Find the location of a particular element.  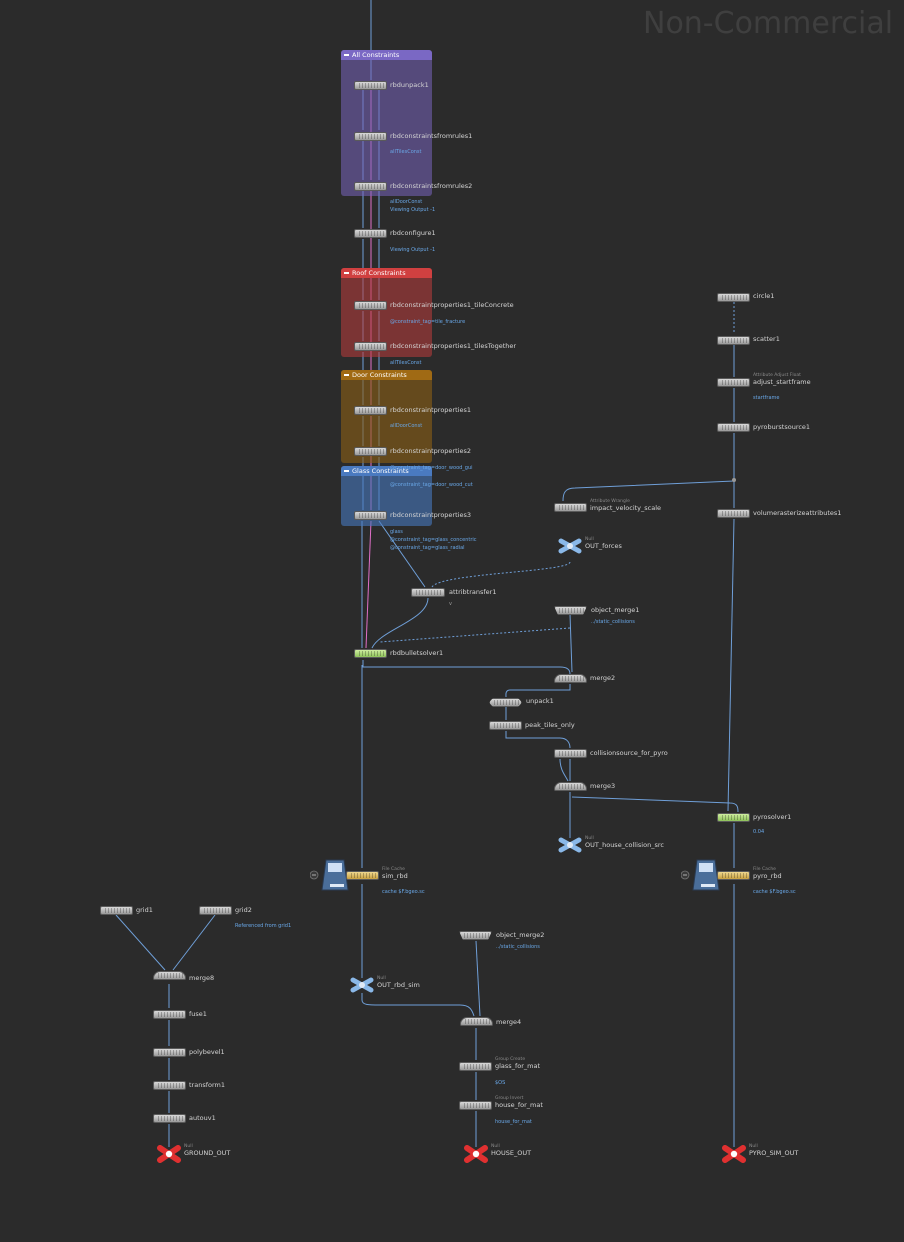

node-peak_tiles_only is located at coordinates (505, 725).